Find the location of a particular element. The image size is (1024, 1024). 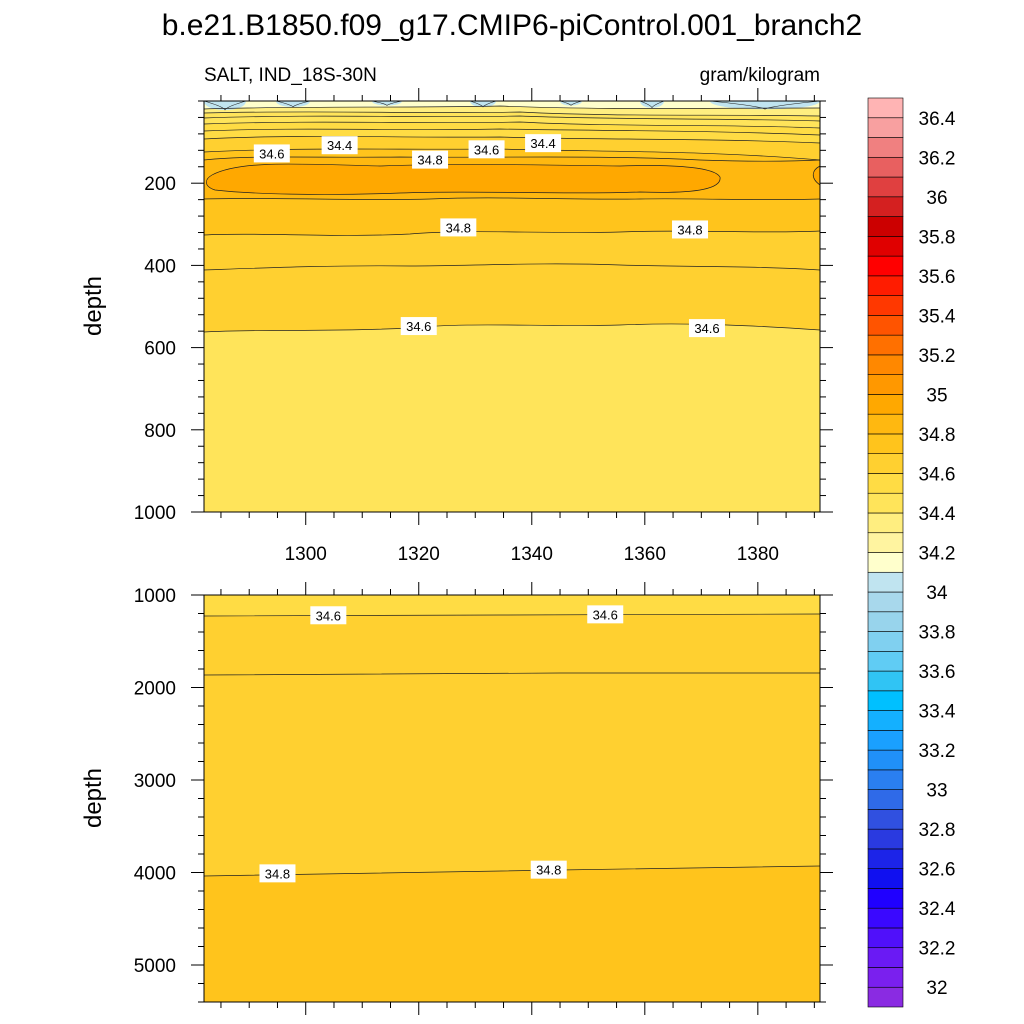

colorbar-tick-label: 34.8 is located at coordinates (937, 435).